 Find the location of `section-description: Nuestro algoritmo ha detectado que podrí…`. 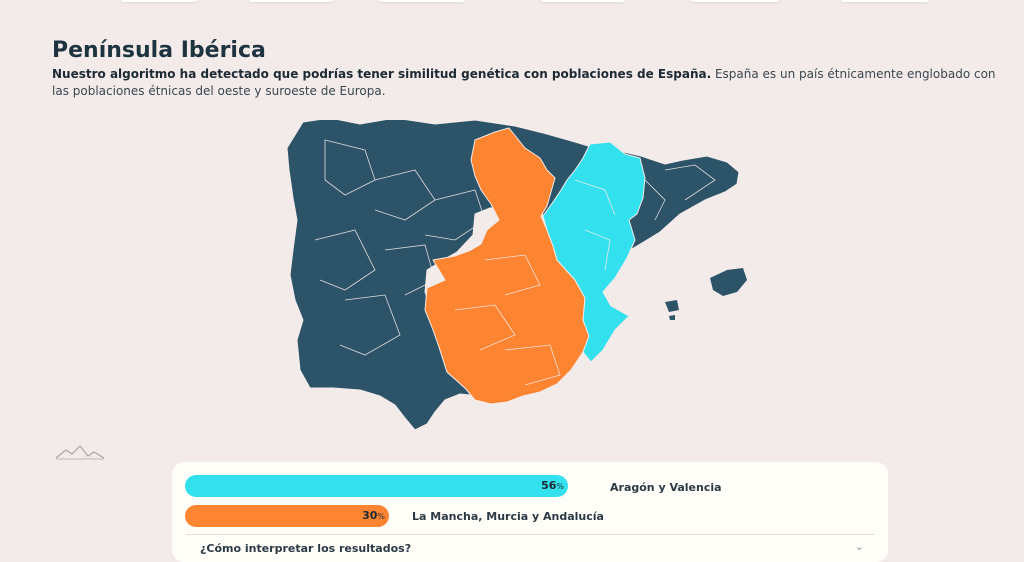

section-description: Nuestro algoritmo ha detectado que podrí… is located at coordinates (527, 83).